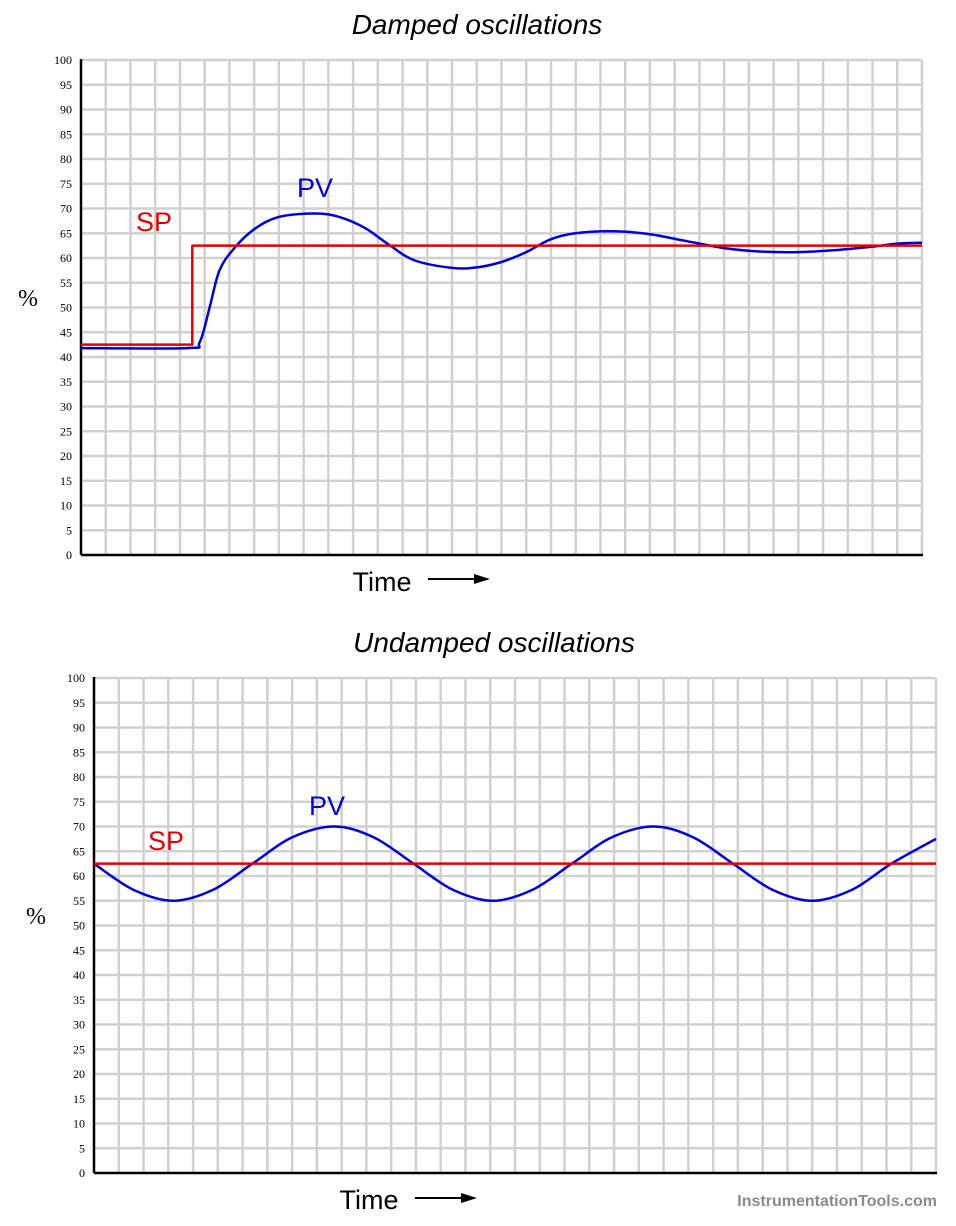  What do you see at coordinates (501, 295) in the screenshot?
I see `sp-line` at bounding box center [501, 295].